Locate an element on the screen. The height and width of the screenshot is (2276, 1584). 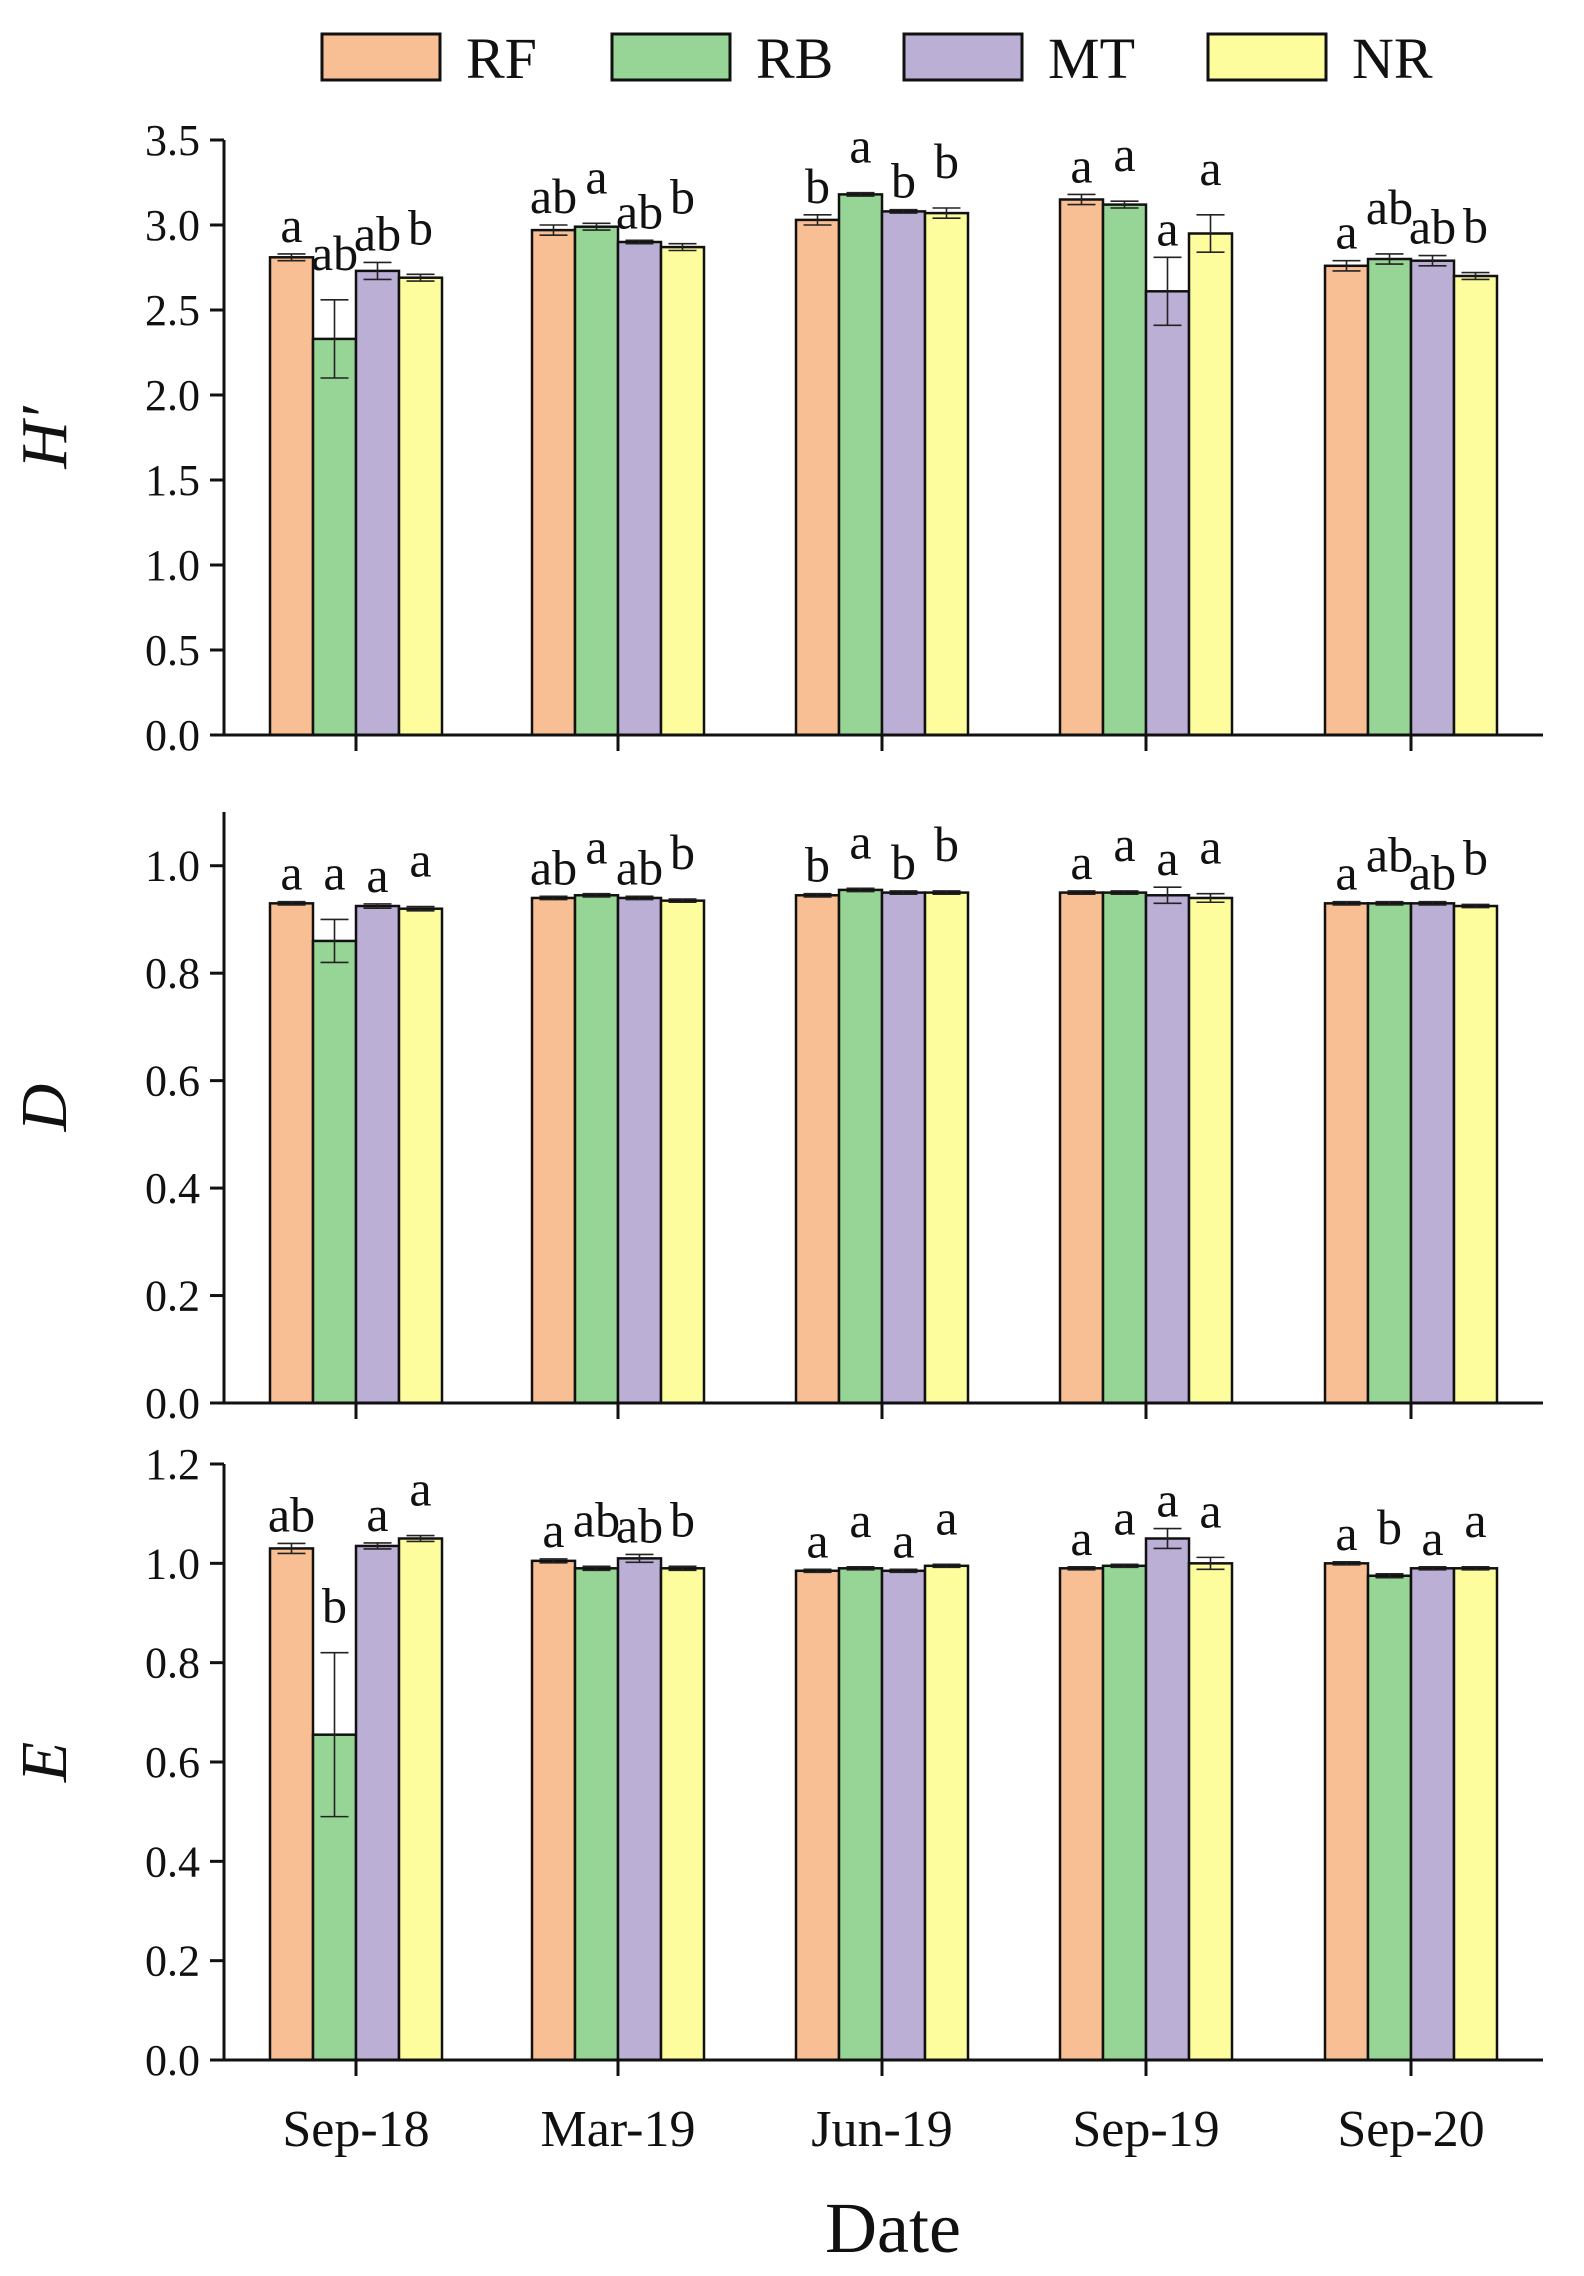
y-tick-label: 0.4 is located at coordinates (172, 1188).